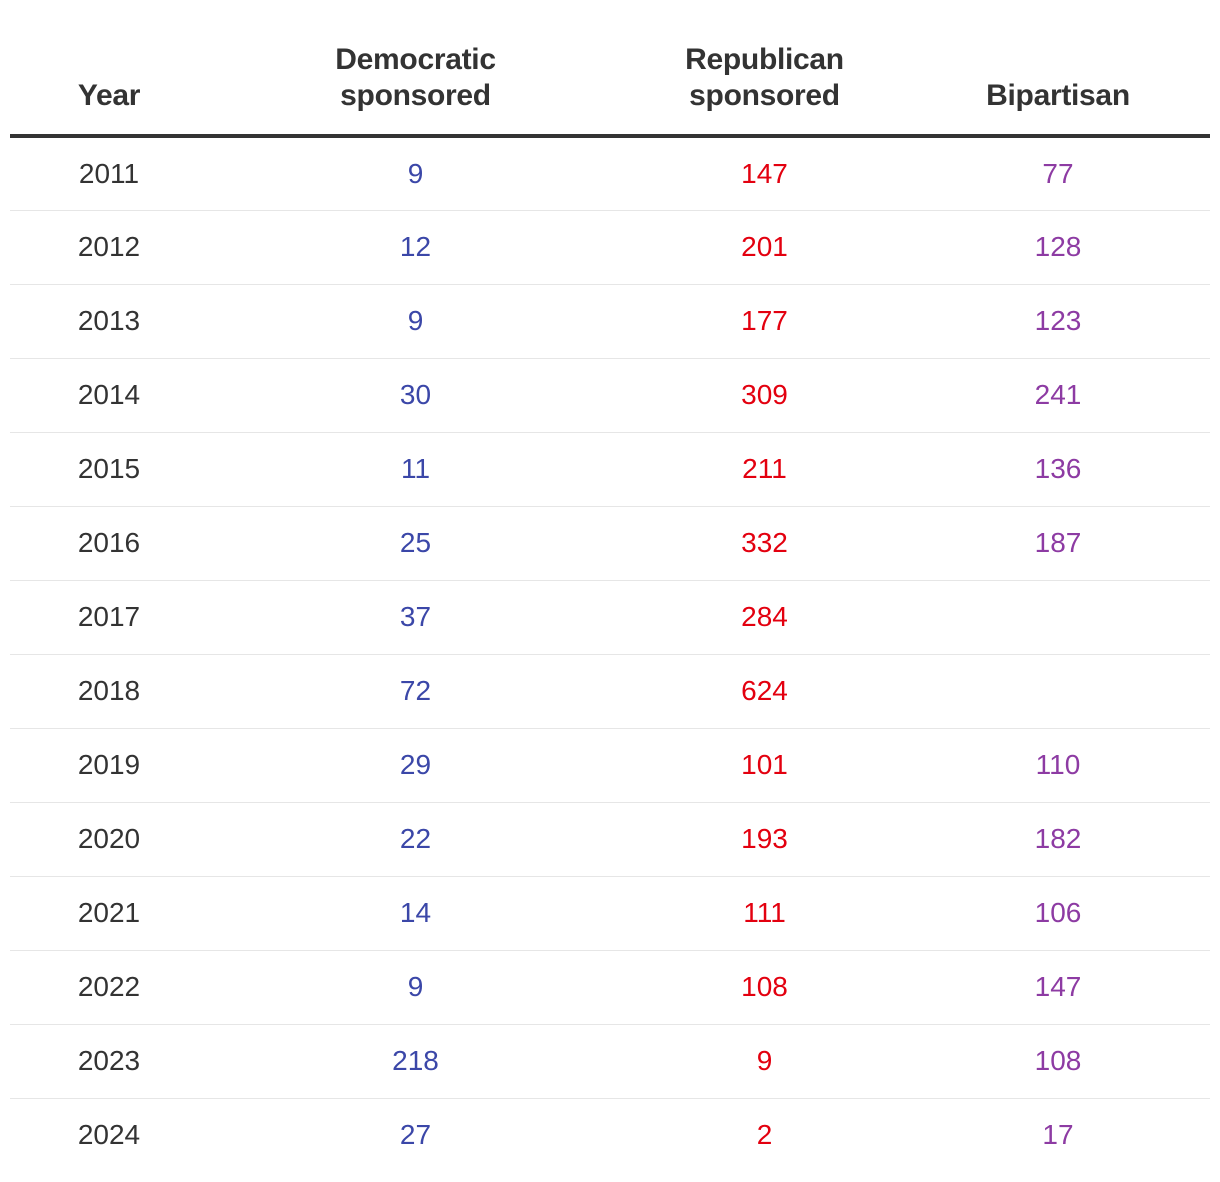  I want to click on table-row: 2016 25 332 187, so click(610, 543).